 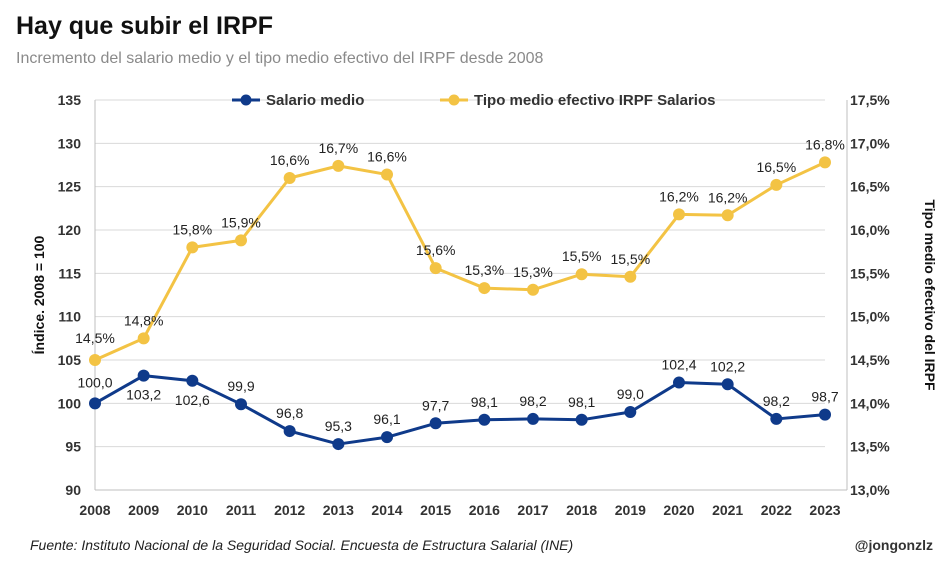 What do you see at coordinates (435, 510) in the screenshot?
I see `x-tick-label: 2015` at bounding box center [435, 510].